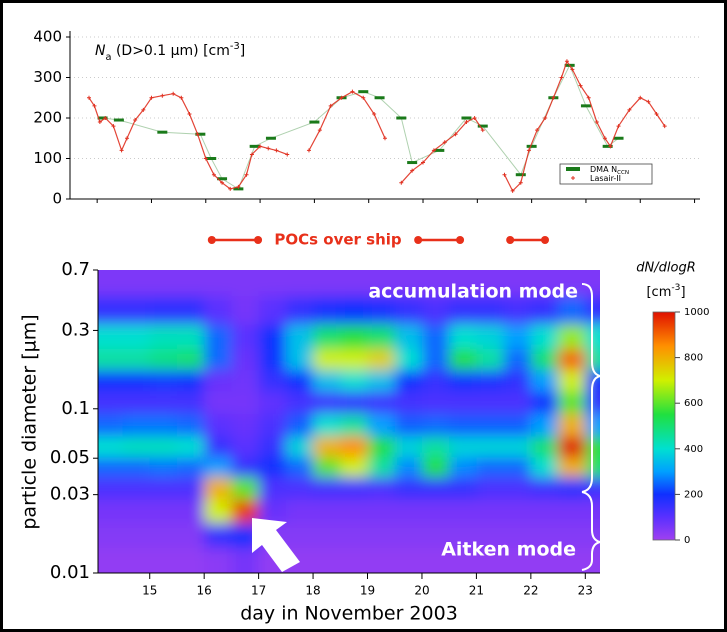 The image size is (727, 632). I want to click on x-axis-label: day in November 2003, so click(349, 614).